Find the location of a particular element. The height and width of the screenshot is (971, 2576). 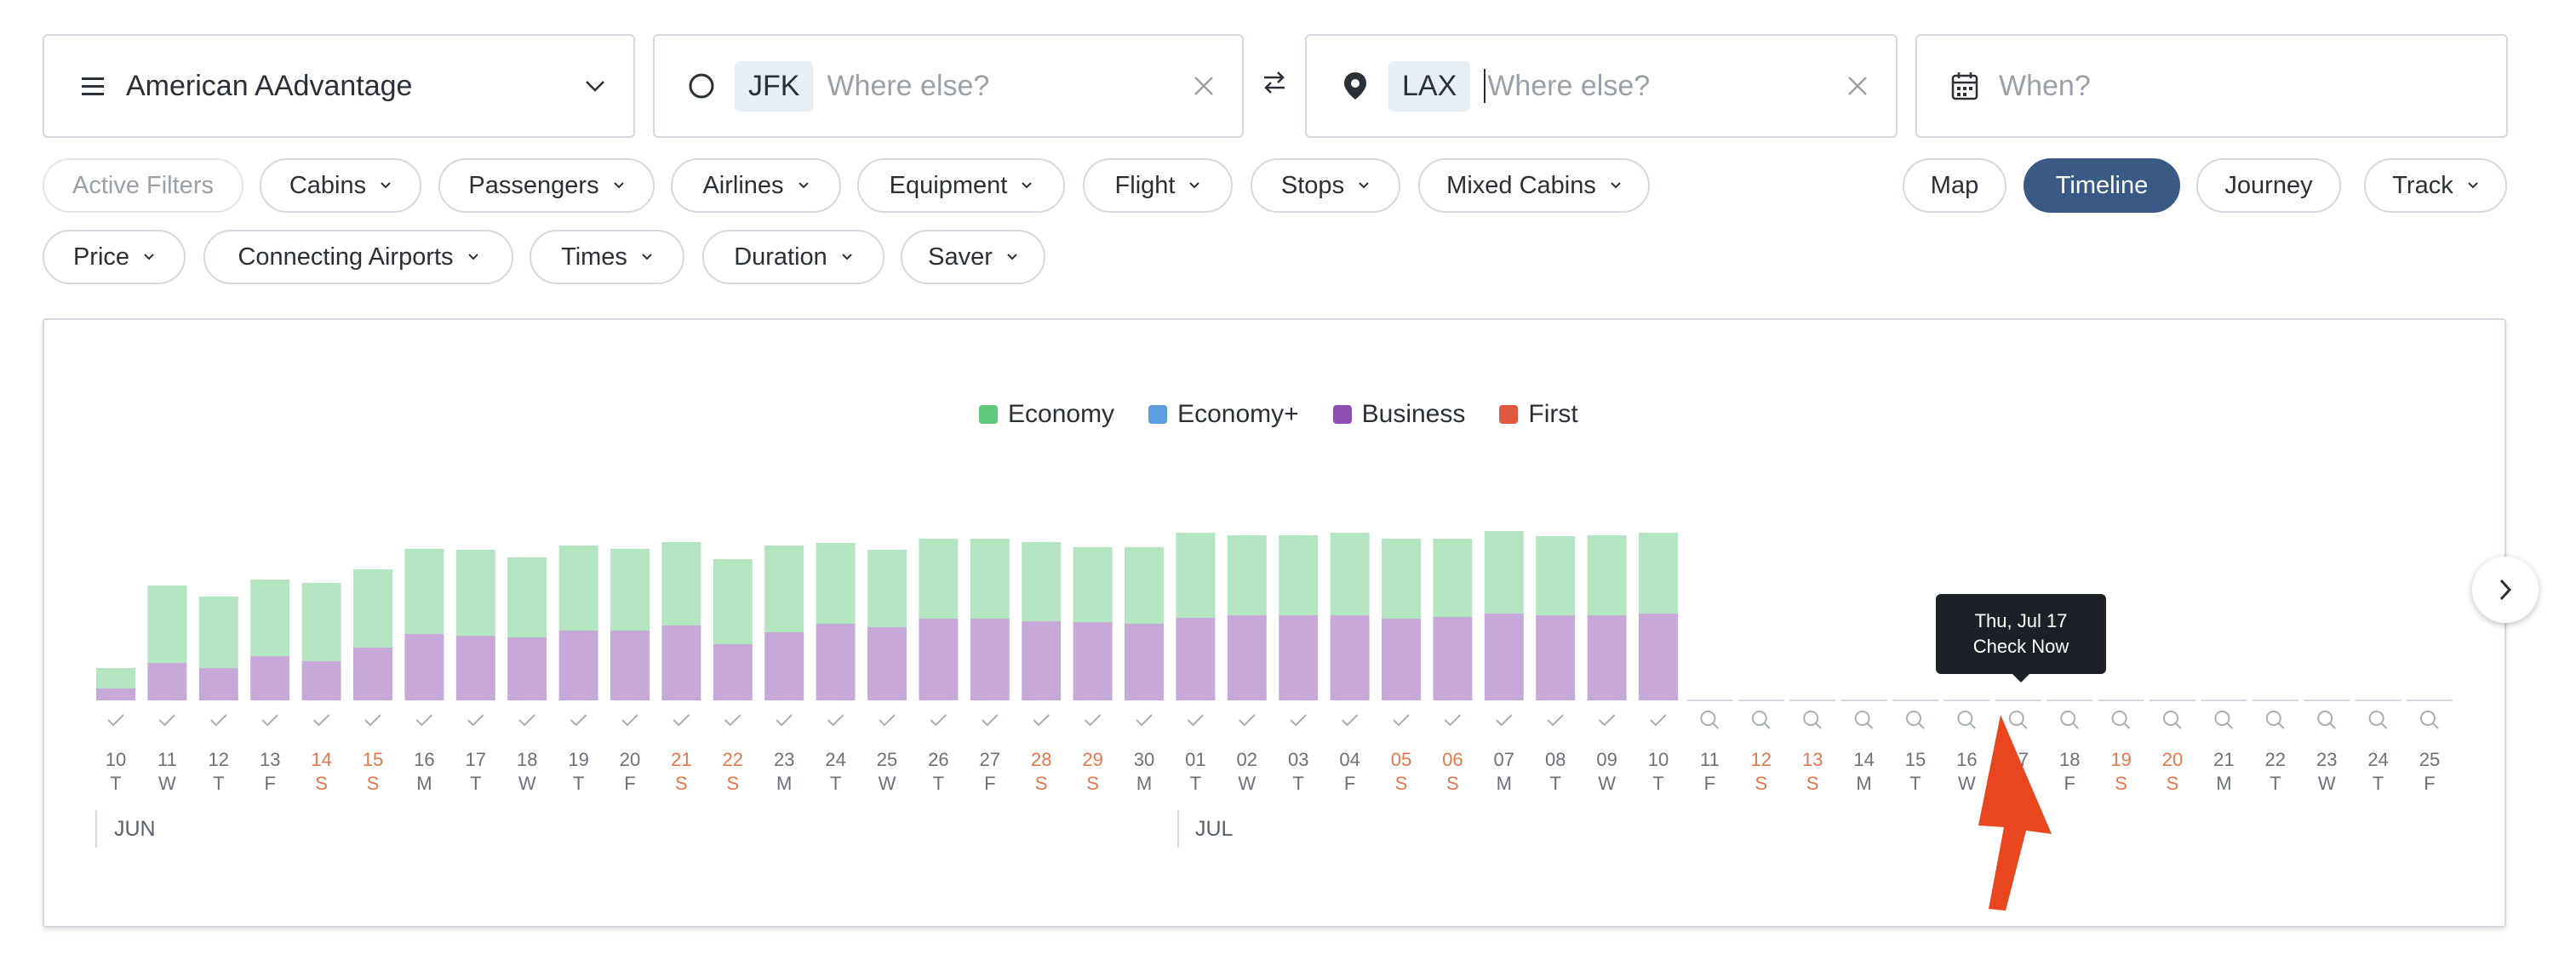

saver-filter-label: Saver is located at coordinates (960, 257).